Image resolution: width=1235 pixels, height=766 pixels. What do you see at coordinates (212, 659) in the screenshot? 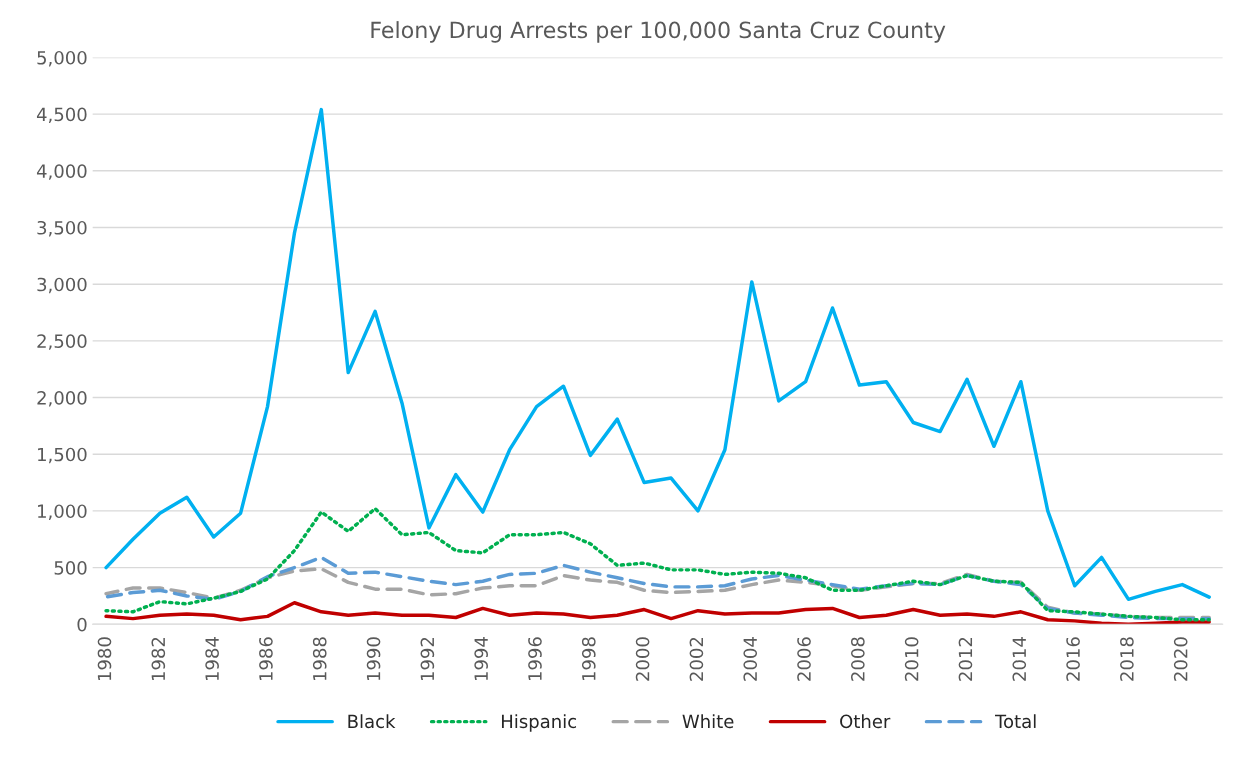
I see `x-tick-label: 1984` at bounding box center [212, 659].